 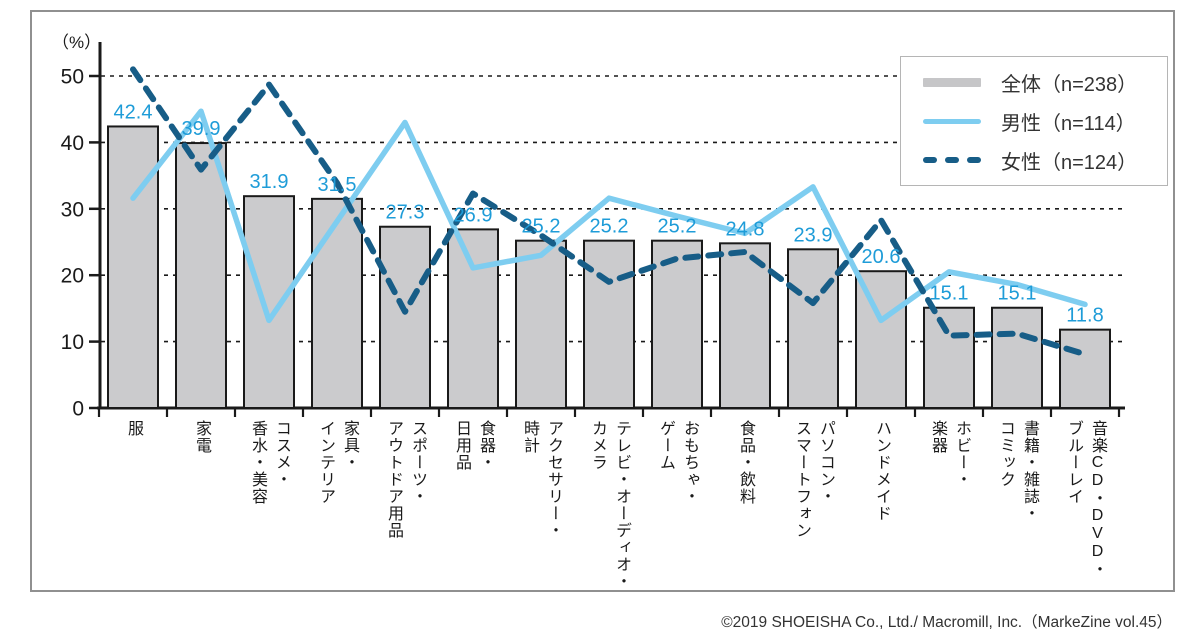 I want to click on bar-value-label: 11.8, so click(x=1084, y=316).